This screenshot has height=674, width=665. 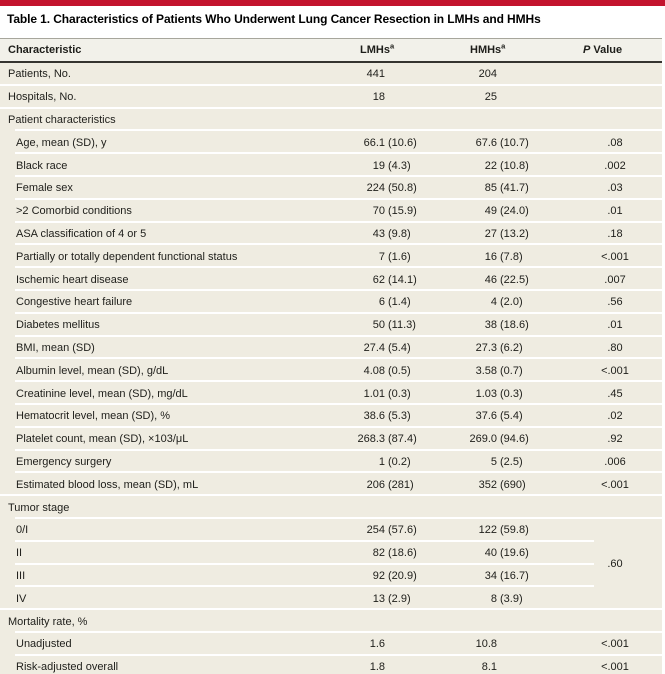 I want to click on hmhs-value: 34 (16.7), so click(x=506, y=575).